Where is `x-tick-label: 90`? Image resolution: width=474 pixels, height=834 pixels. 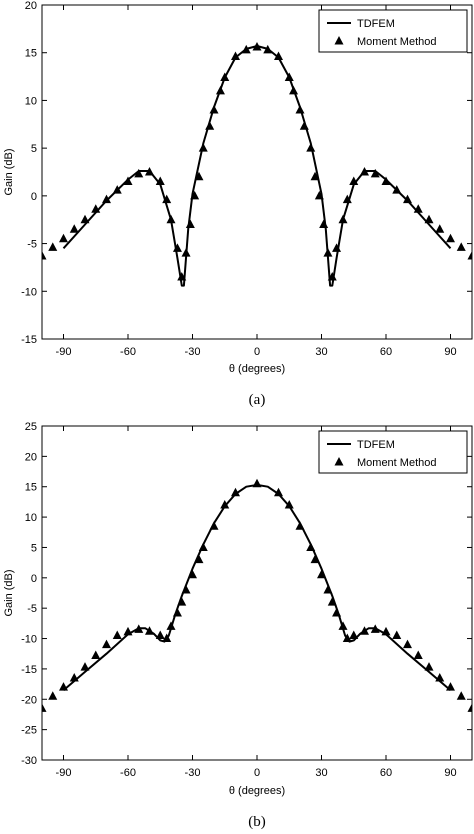 x-tick-label: 90 is located at coordinates (450, 773).